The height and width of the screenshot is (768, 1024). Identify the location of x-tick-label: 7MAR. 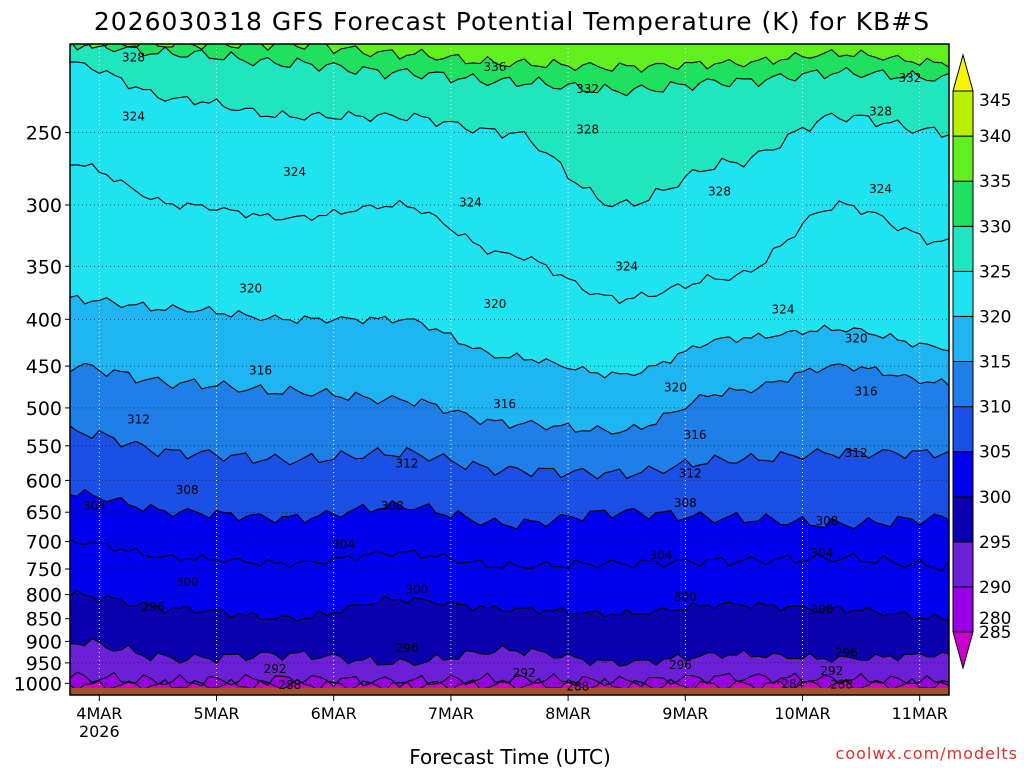
(451, 713).